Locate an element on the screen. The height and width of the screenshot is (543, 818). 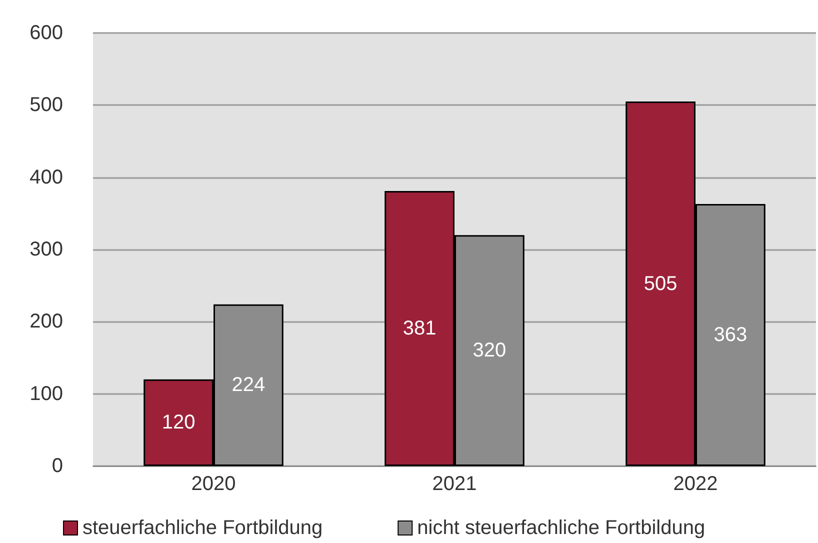
x-tick-label: 2020 is located at coordinates (213, 484).